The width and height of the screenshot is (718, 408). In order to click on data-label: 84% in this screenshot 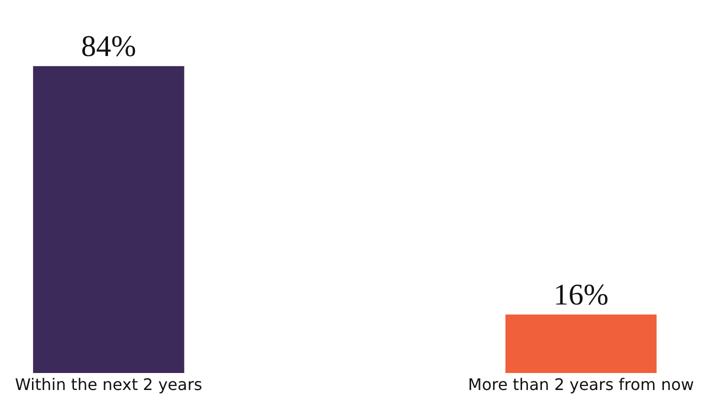, I will do `click(108, 47)`.